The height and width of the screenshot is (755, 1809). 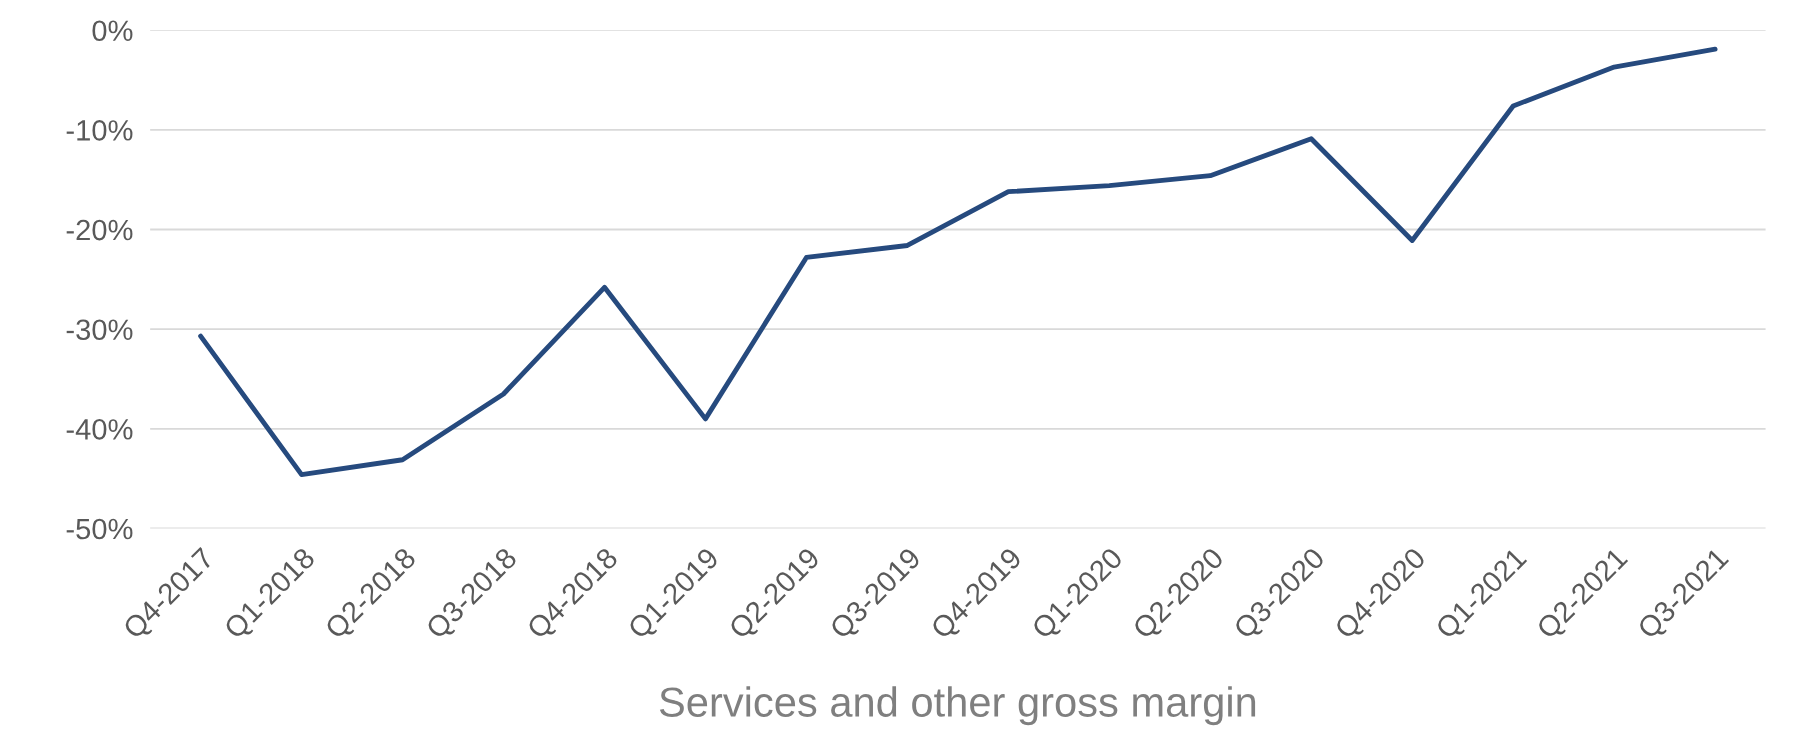 I want to click on y-tick-label: -50%, so click(x=99, y=529).